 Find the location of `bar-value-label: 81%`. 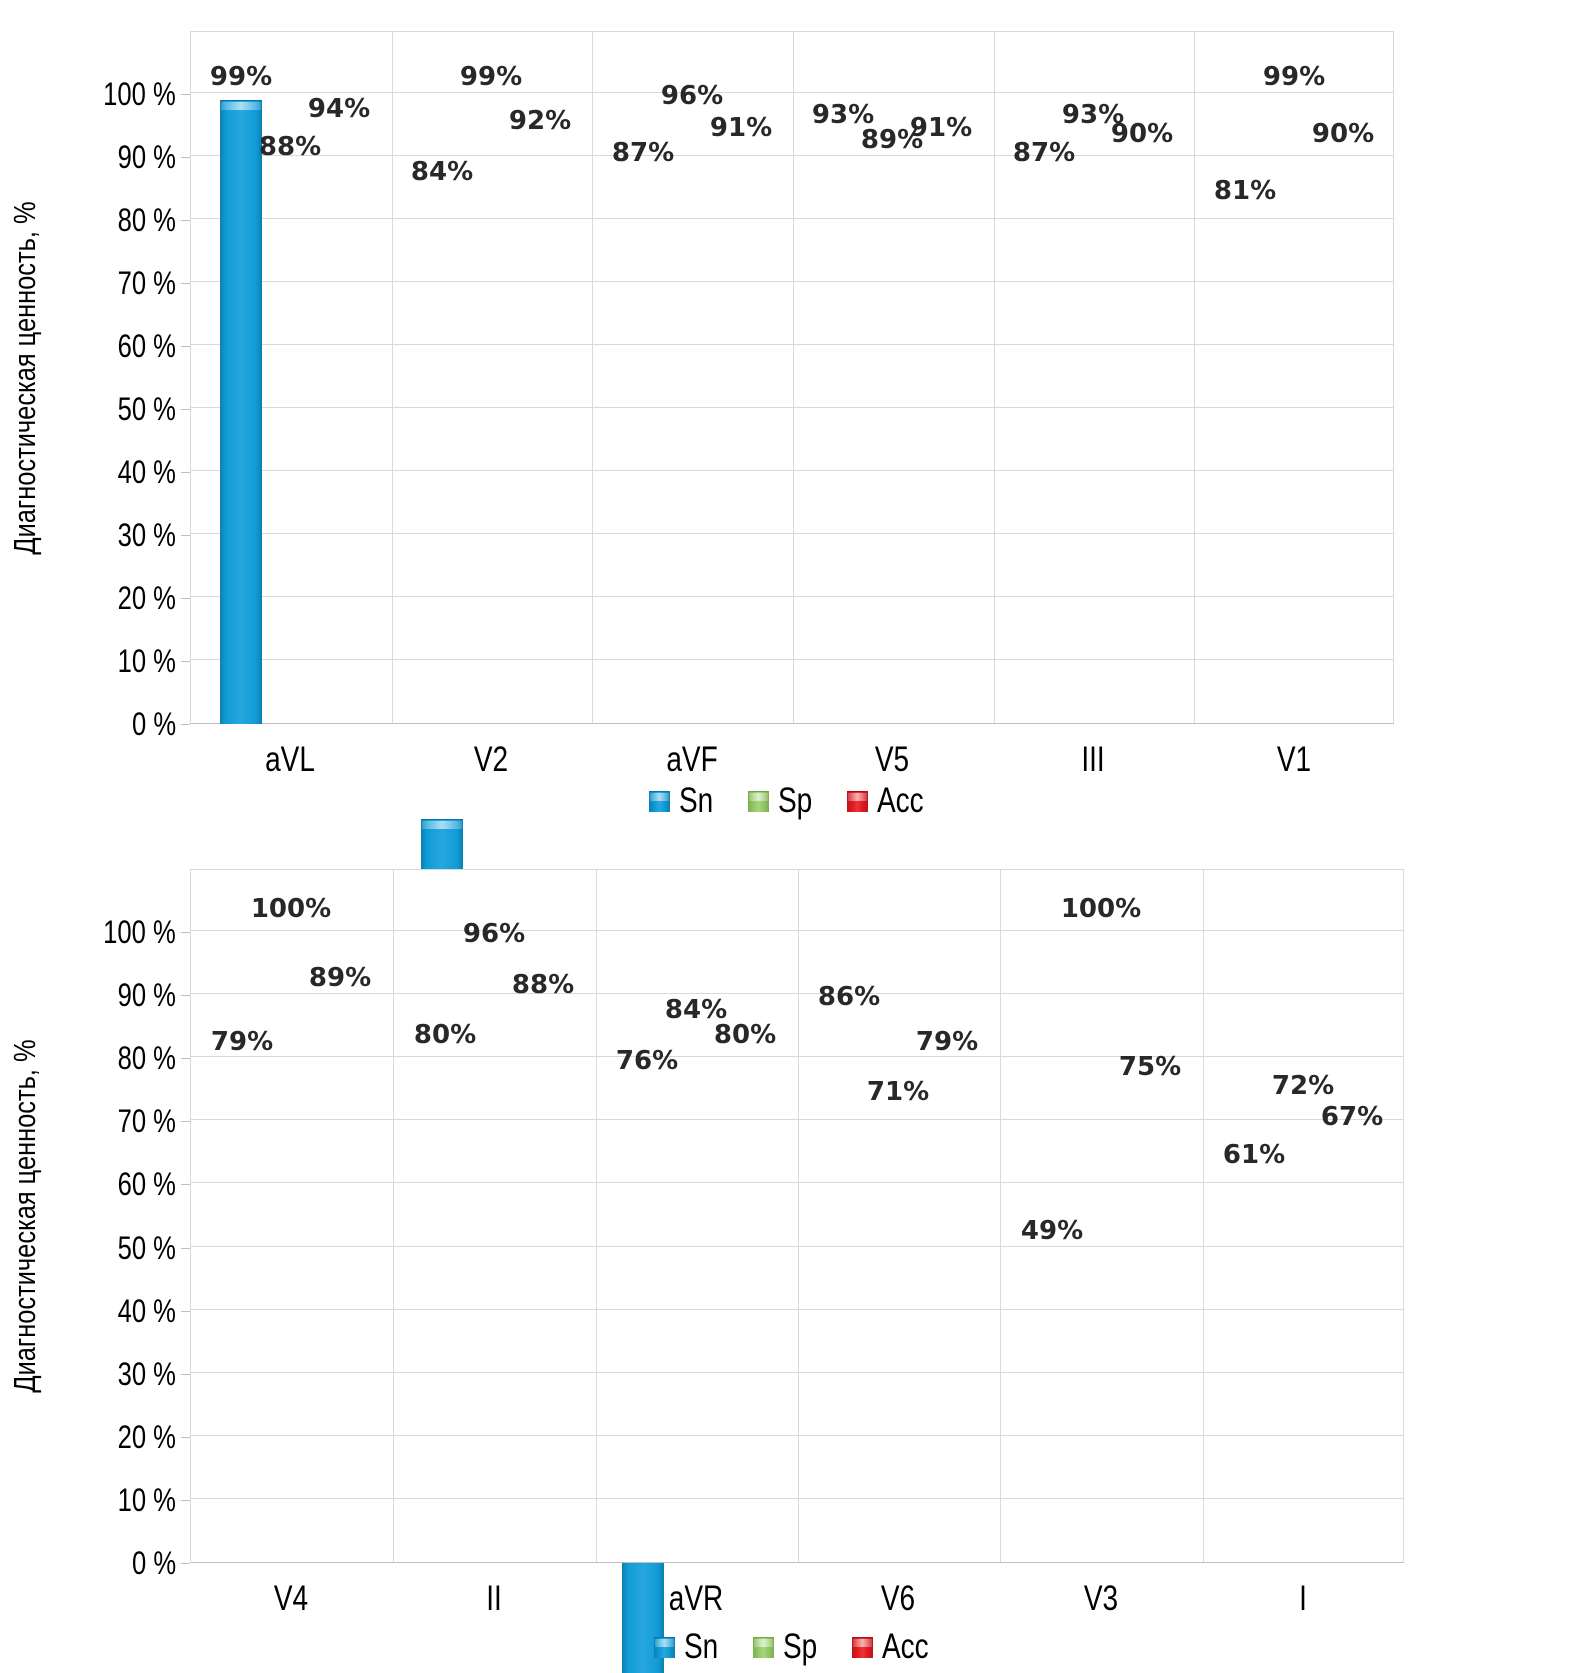

bar-value-label: 81% is located at coordinates (1245, 191).